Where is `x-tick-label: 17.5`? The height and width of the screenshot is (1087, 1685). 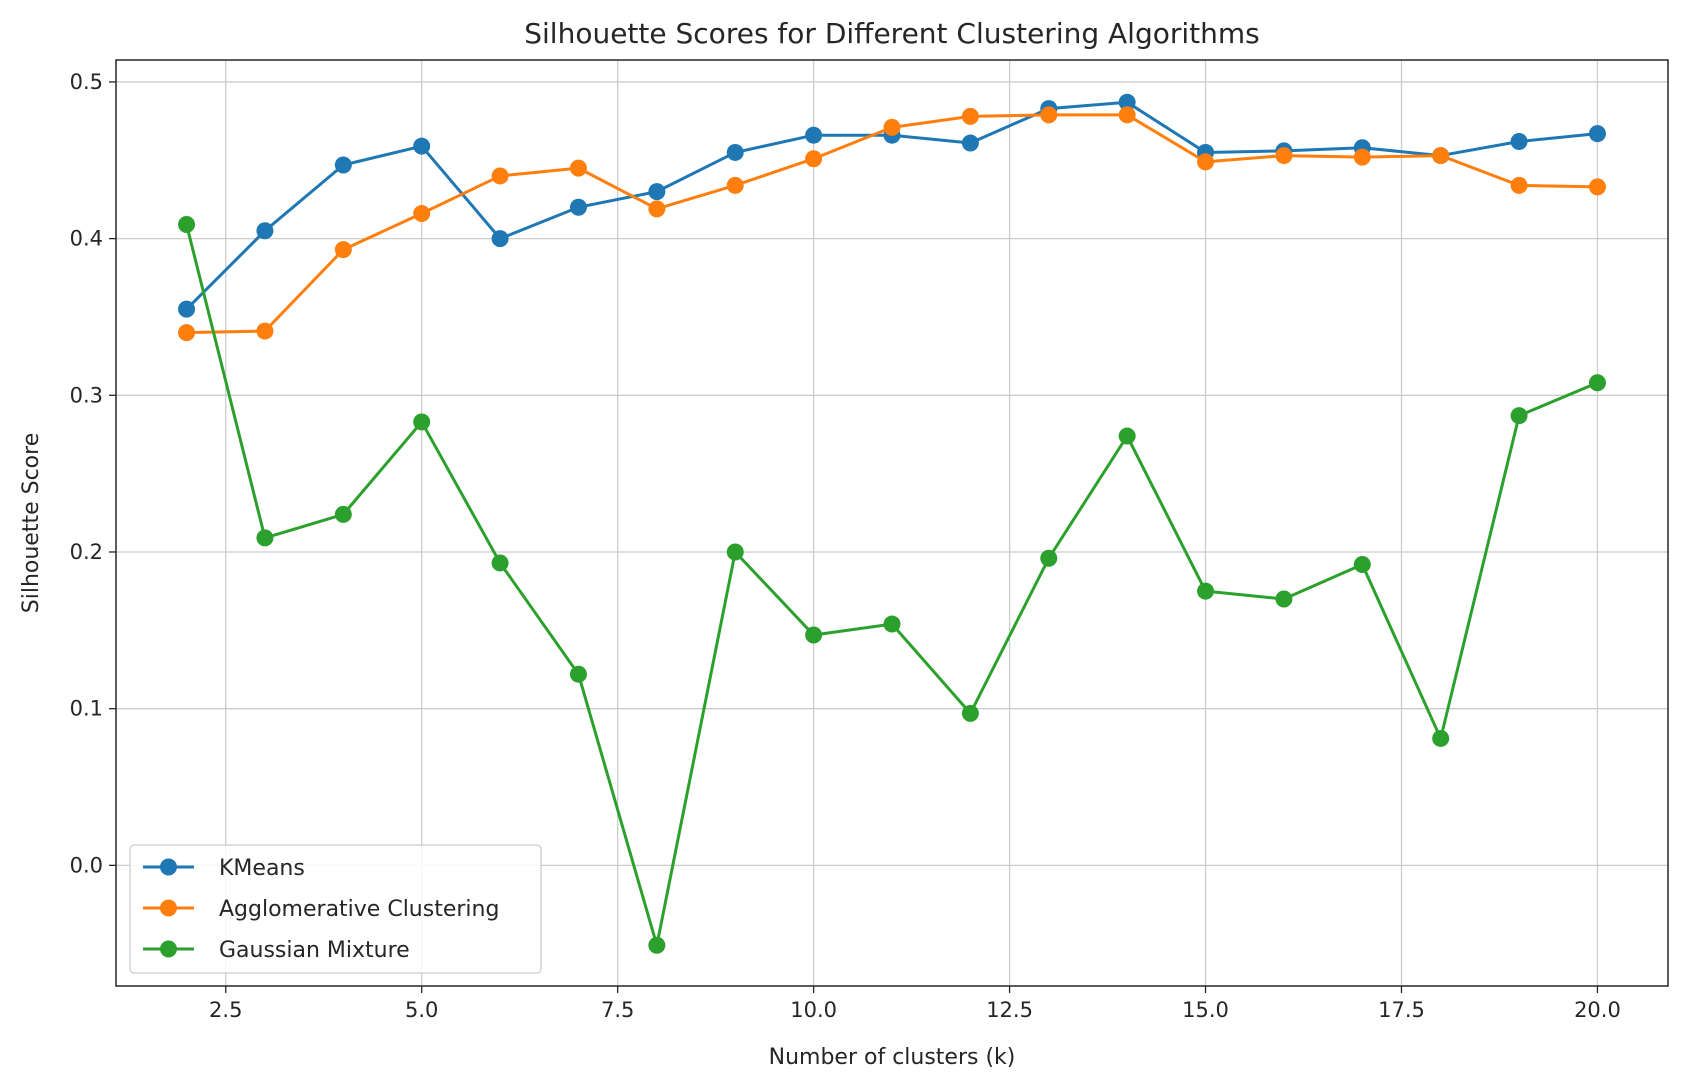
x-tick-label: 17.5 is located at coordinates (1401, 1010).